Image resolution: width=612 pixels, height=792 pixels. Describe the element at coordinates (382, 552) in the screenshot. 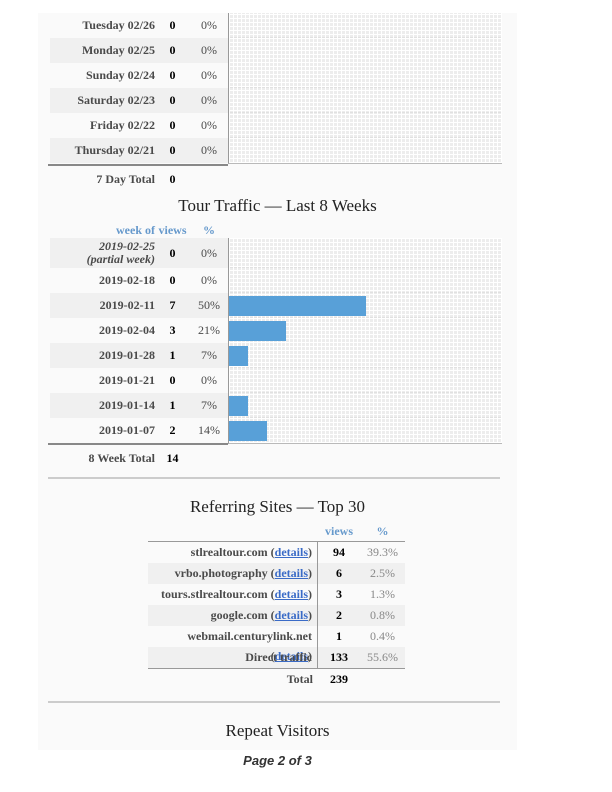

I see `referrer-percent: 39.3%` at that location.